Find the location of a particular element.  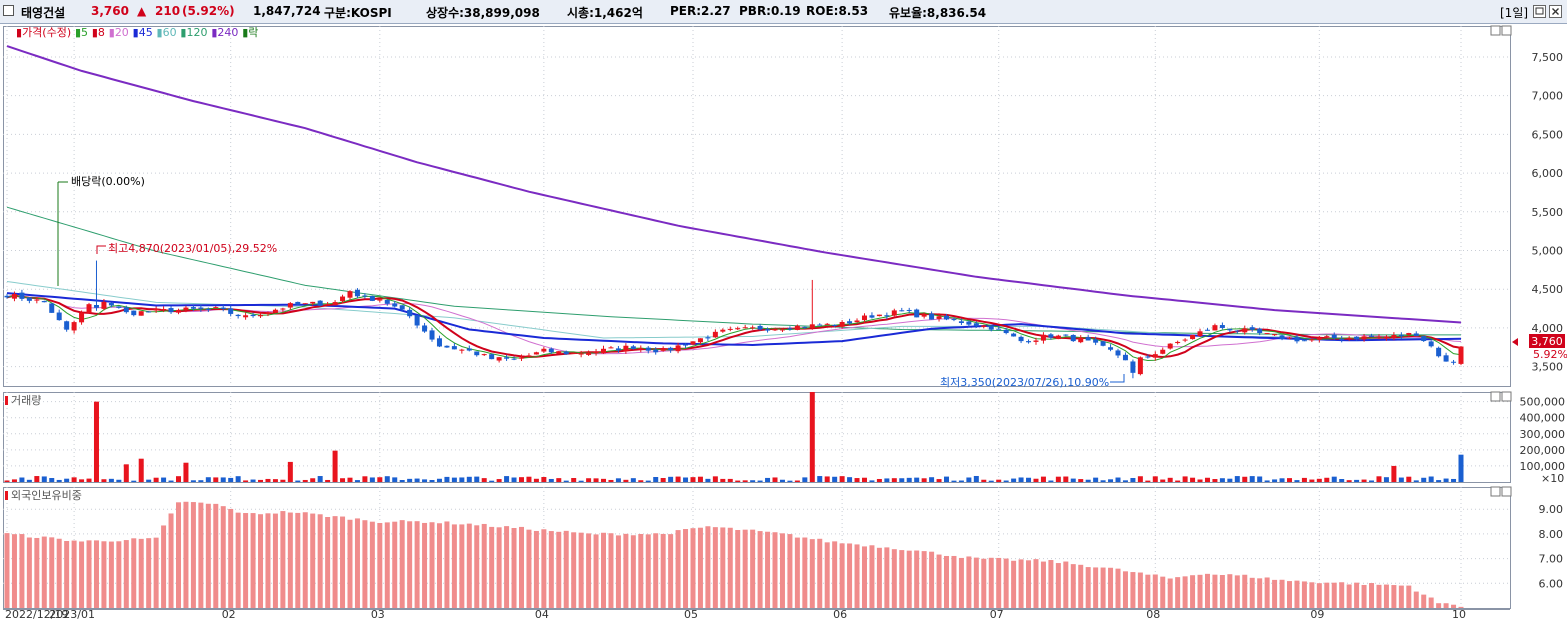

market-cap: 시총:1,462억 is located at coordinates (605, 13).